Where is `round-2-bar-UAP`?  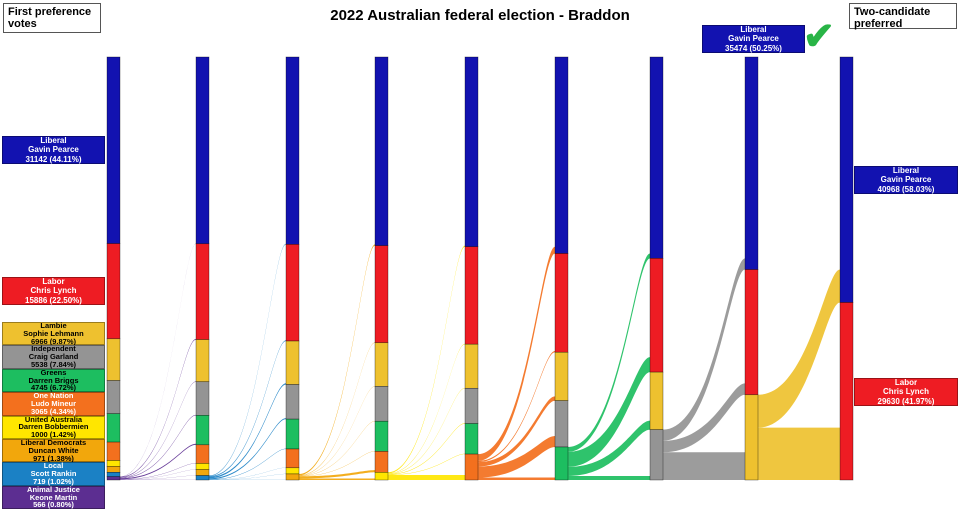 round-2-bar-UAP is located at coordinates (202, 466).